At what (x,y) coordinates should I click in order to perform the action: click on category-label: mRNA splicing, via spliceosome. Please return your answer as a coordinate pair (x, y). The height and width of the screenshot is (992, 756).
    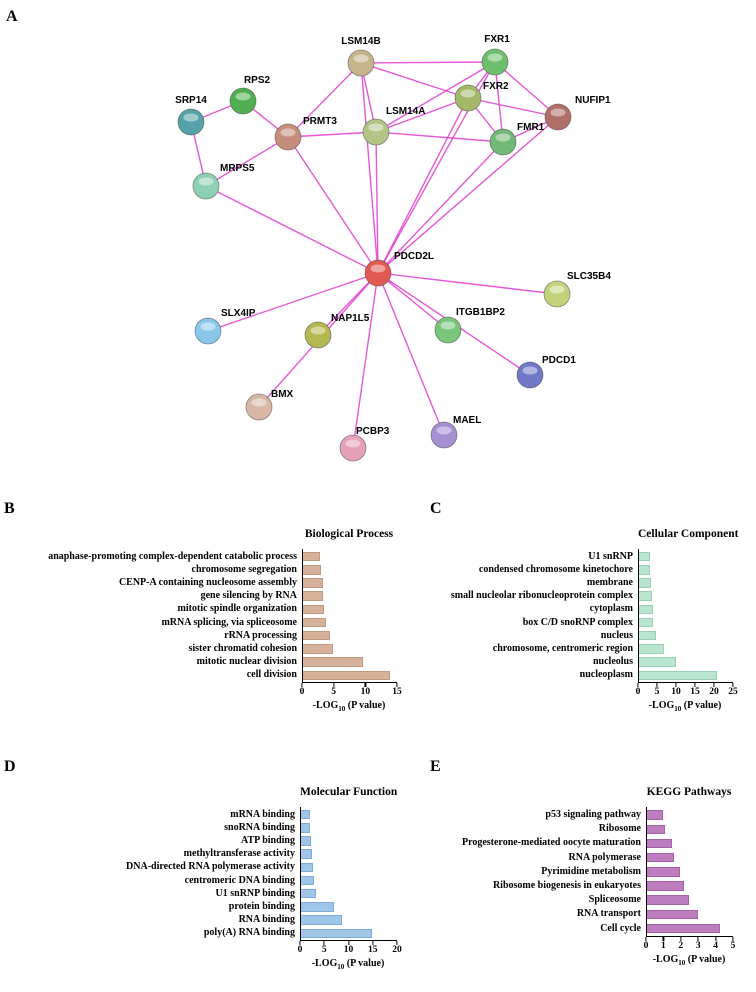
    Looking at the image, I should click on (229, 622).